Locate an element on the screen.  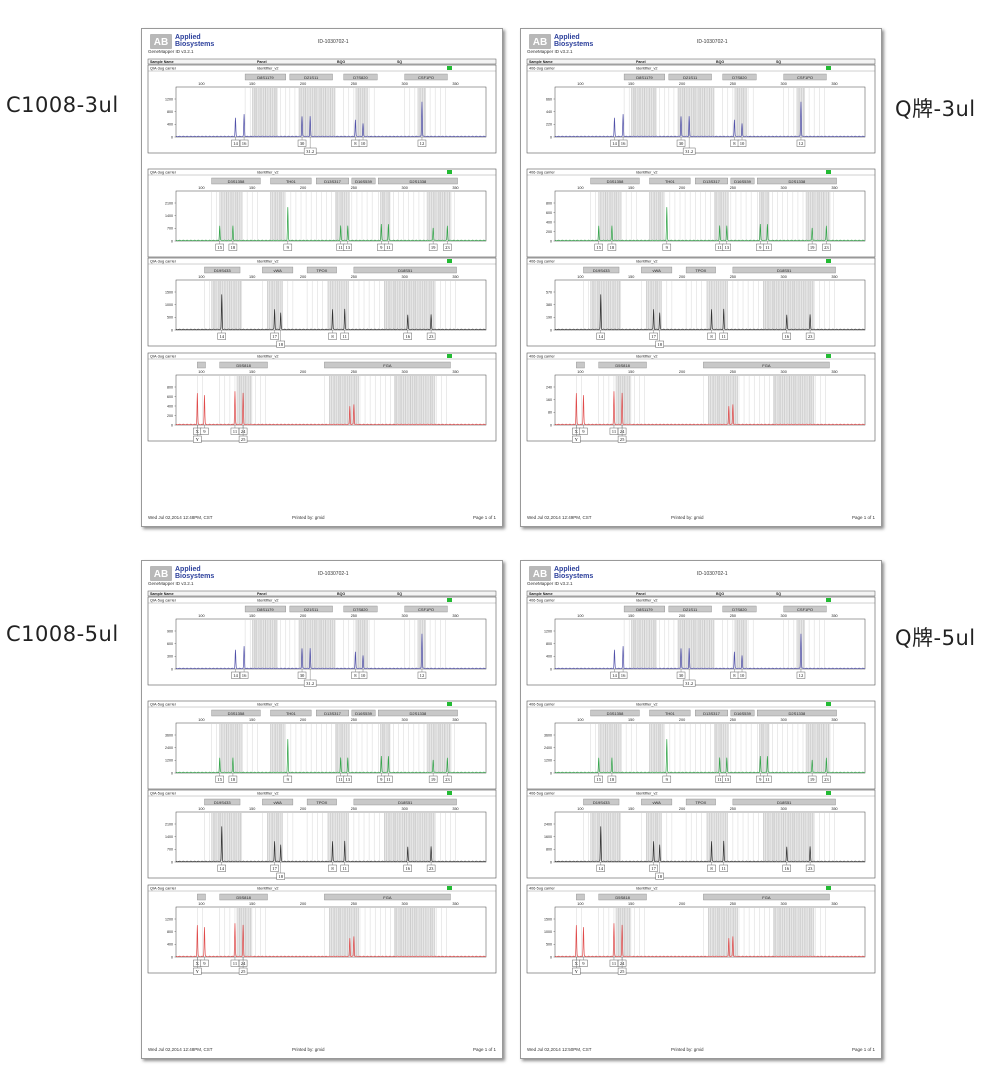
y-tick-label: 1200 is located at coordinates (169, 761).